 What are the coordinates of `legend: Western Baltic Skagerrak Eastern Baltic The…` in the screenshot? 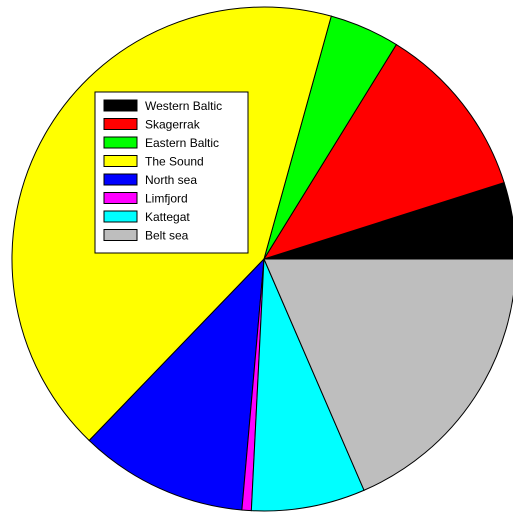 It's located at (171, 172).